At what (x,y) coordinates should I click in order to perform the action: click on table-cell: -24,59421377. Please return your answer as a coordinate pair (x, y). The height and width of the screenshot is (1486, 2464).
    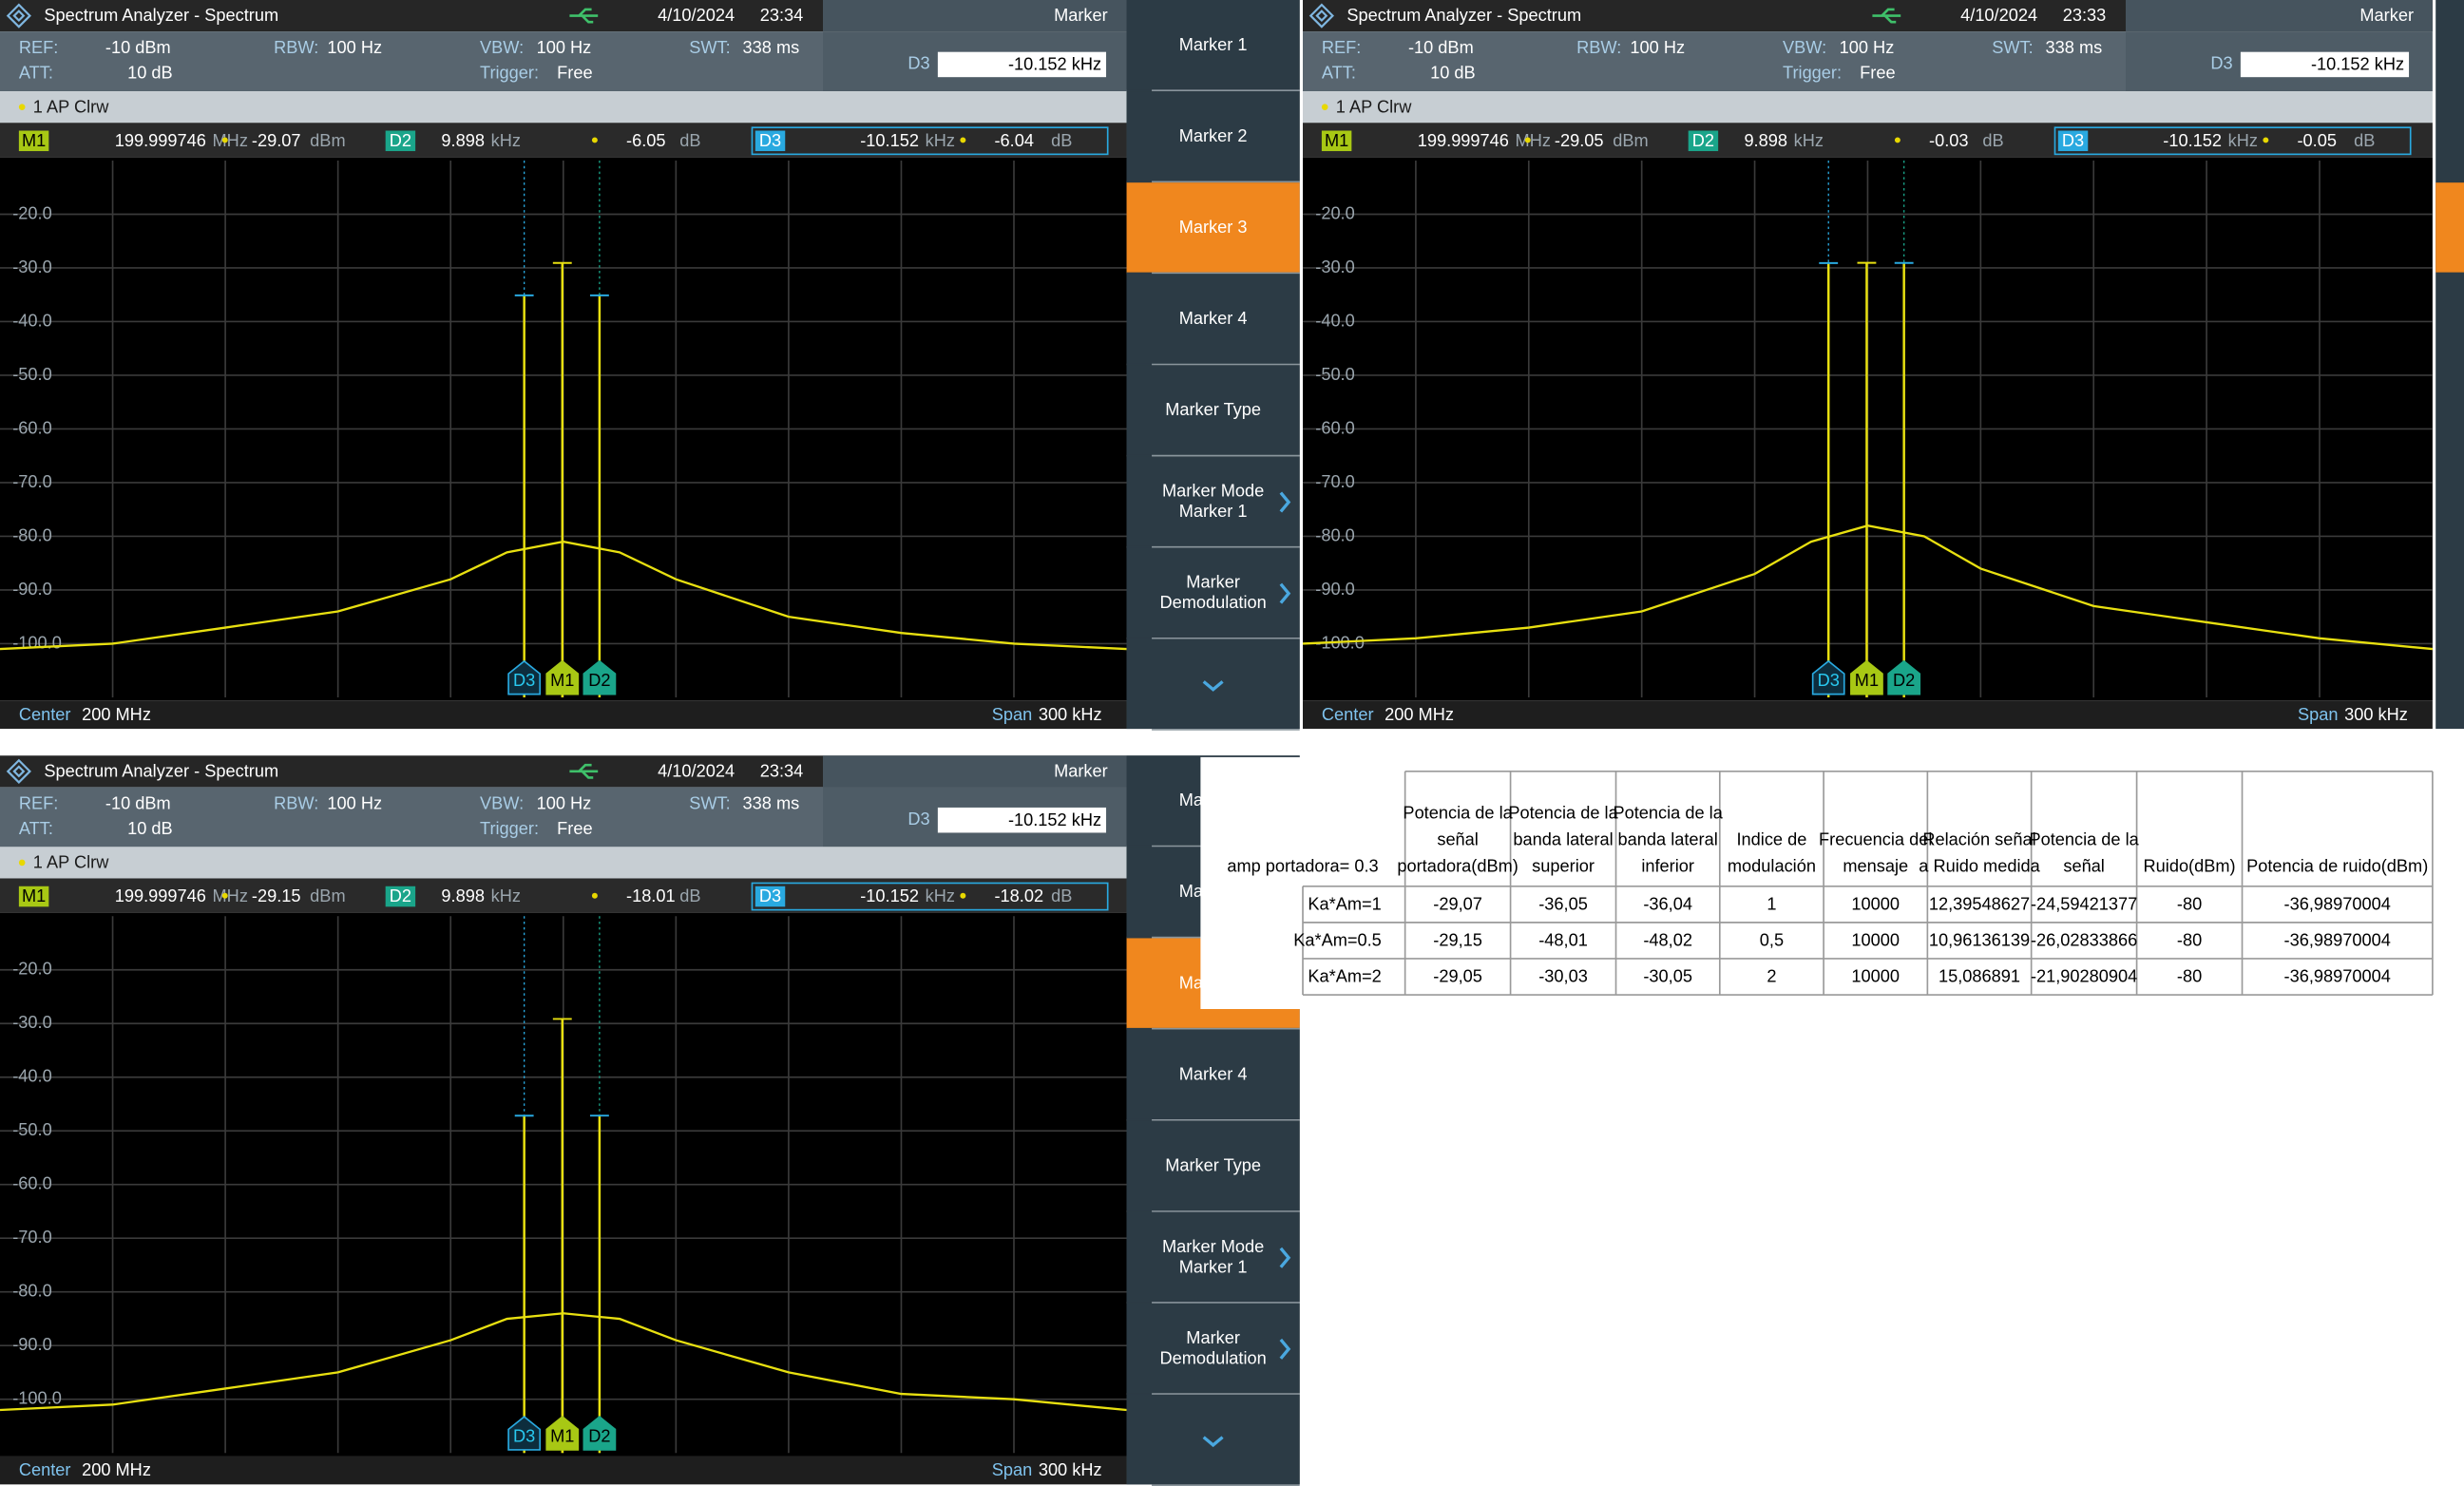
    Looking at the image, I should click on (2084, 903).